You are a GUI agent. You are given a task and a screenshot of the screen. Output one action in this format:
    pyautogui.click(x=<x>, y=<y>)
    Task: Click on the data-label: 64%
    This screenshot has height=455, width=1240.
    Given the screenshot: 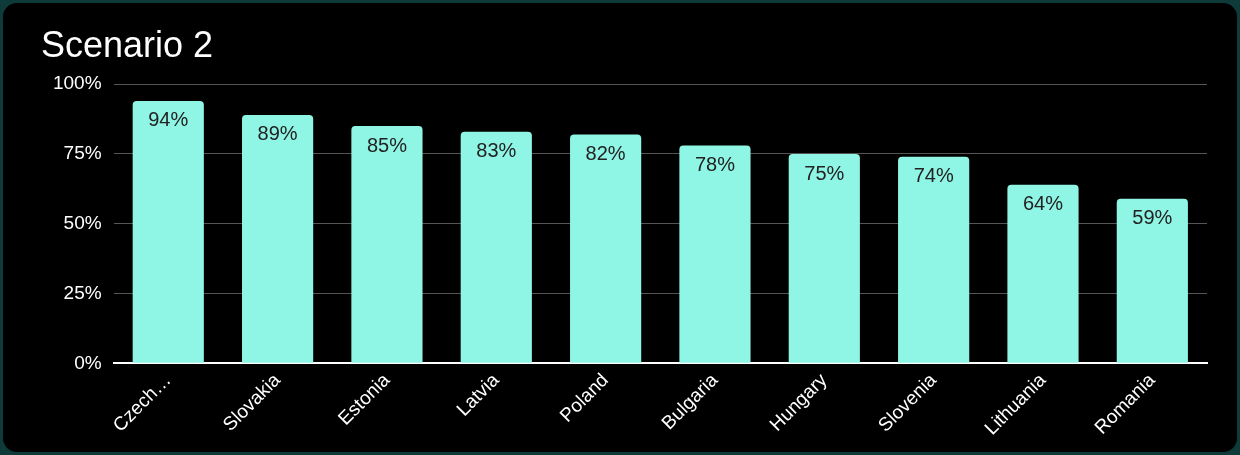 What is the action you would take?
    pyautogui.click(x=1043, y=203)
    